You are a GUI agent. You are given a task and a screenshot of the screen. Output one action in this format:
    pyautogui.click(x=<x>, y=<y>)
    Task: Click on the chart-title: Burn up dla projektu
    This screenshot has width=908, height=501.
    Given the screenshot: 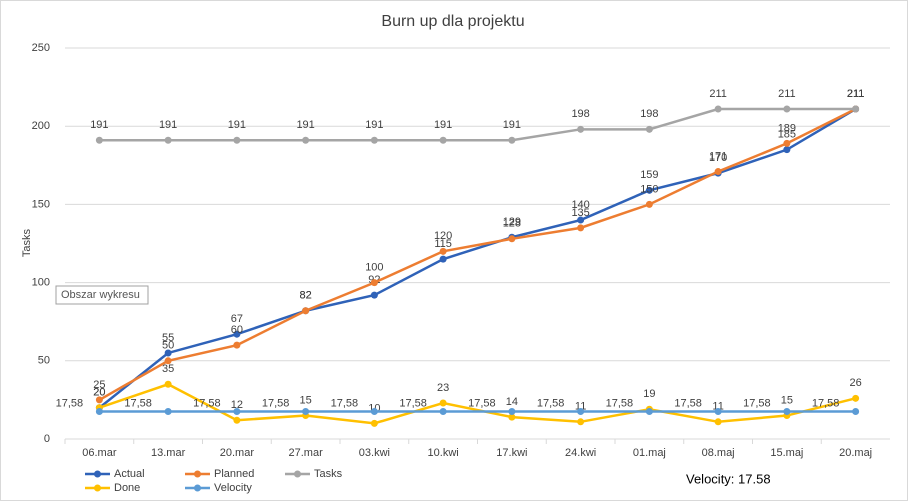 What is the action you would take?
    pyautogui.click(x=452, y=21)
    